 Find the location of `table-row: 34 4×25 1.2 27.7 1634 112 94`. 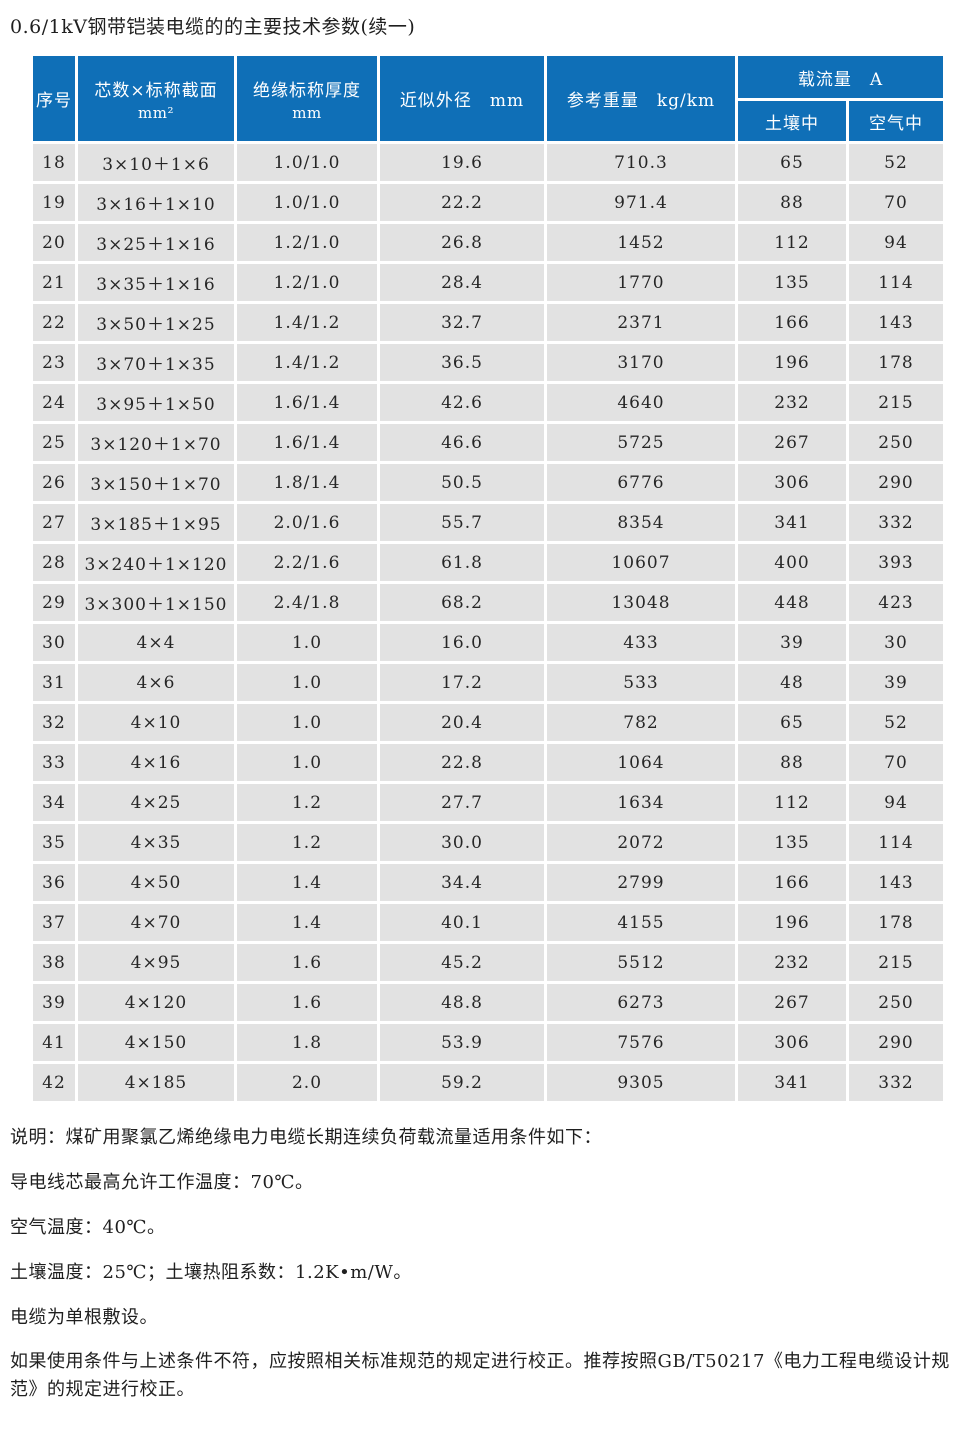

table-row: 34 4×25 1.2 27.7 1634 112 94 is located at coordinates (488, 802).